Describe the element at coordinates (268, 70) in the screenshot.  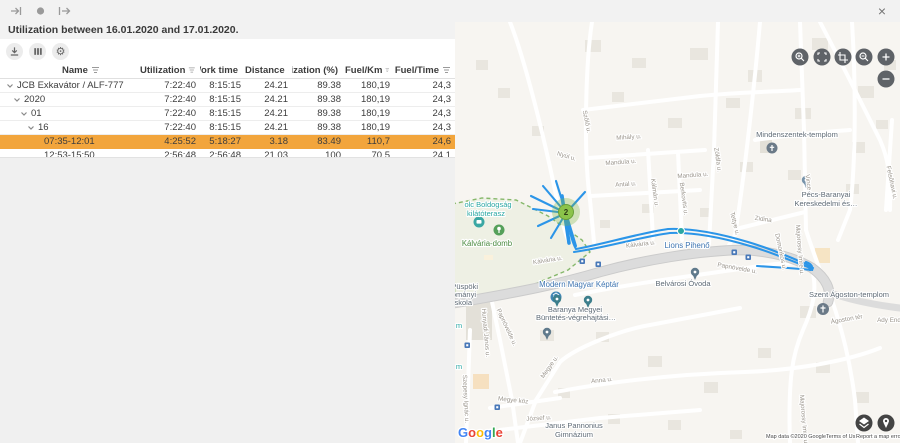
I see `column-header-distance: Distance` at that location.